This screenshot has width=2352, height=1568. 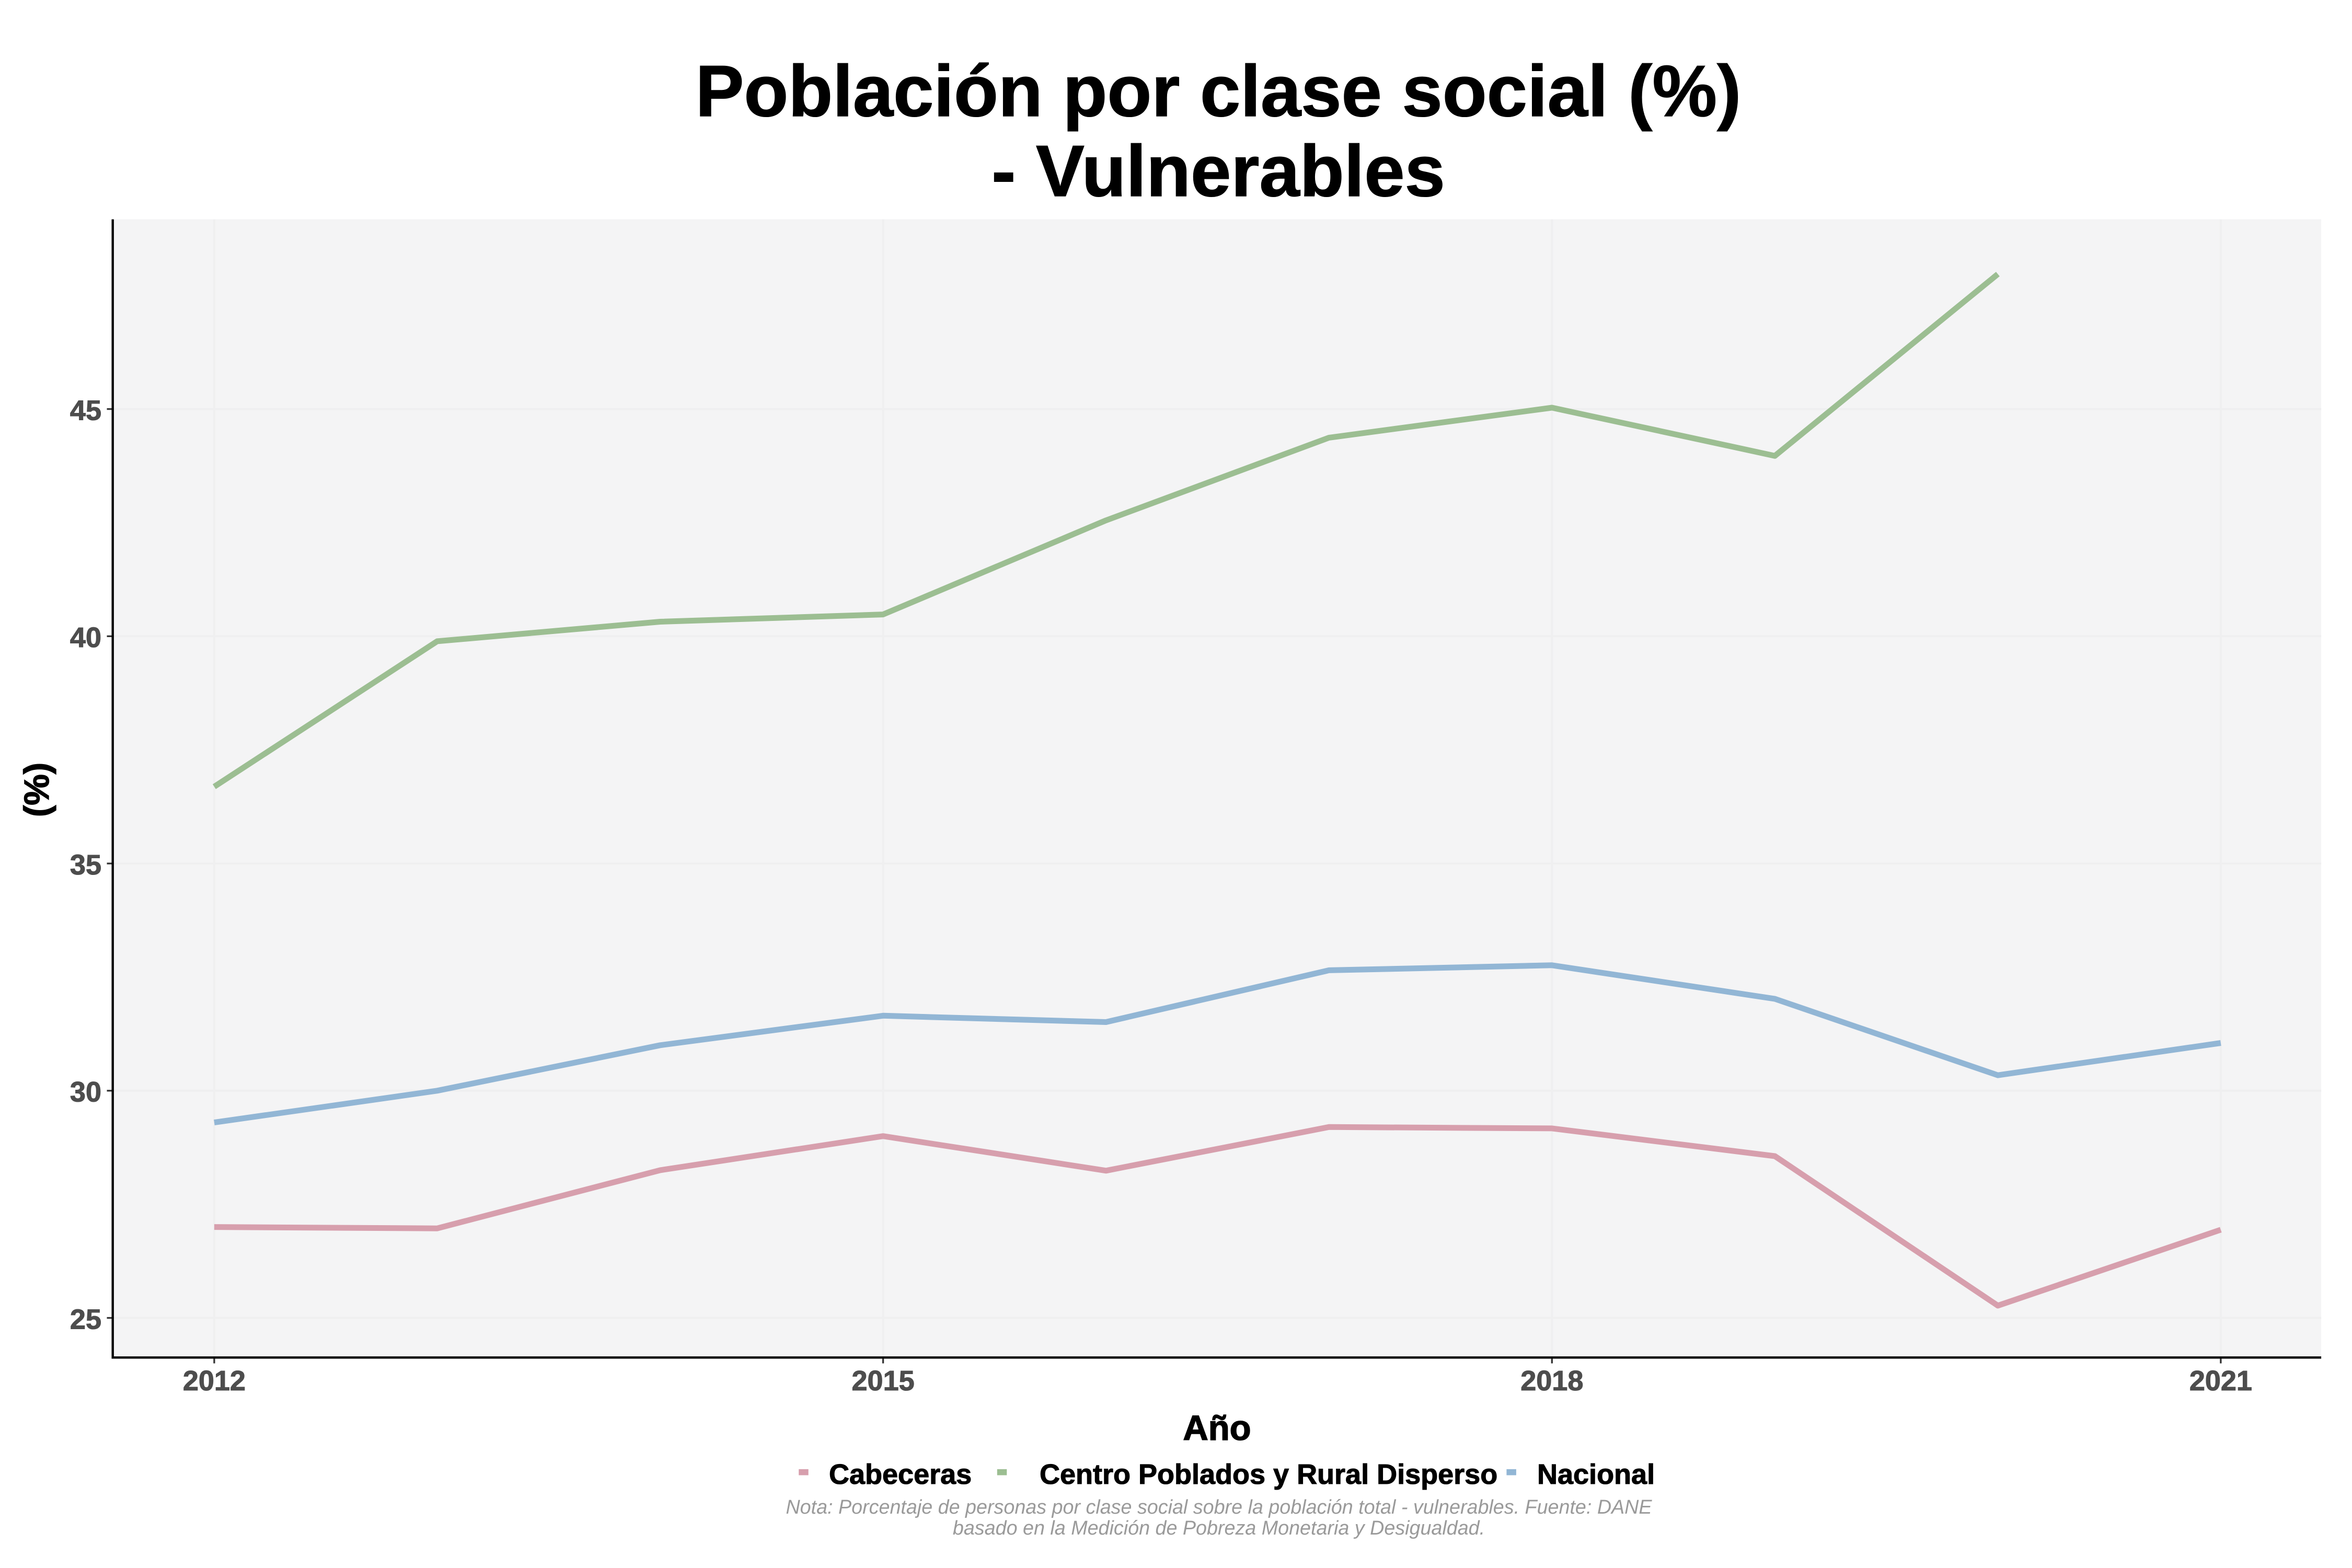 What do you see at coordinates (1551, 1381) in the screenshot?
I see `svg-text: 2018` at bounding box center [1551, 1381].